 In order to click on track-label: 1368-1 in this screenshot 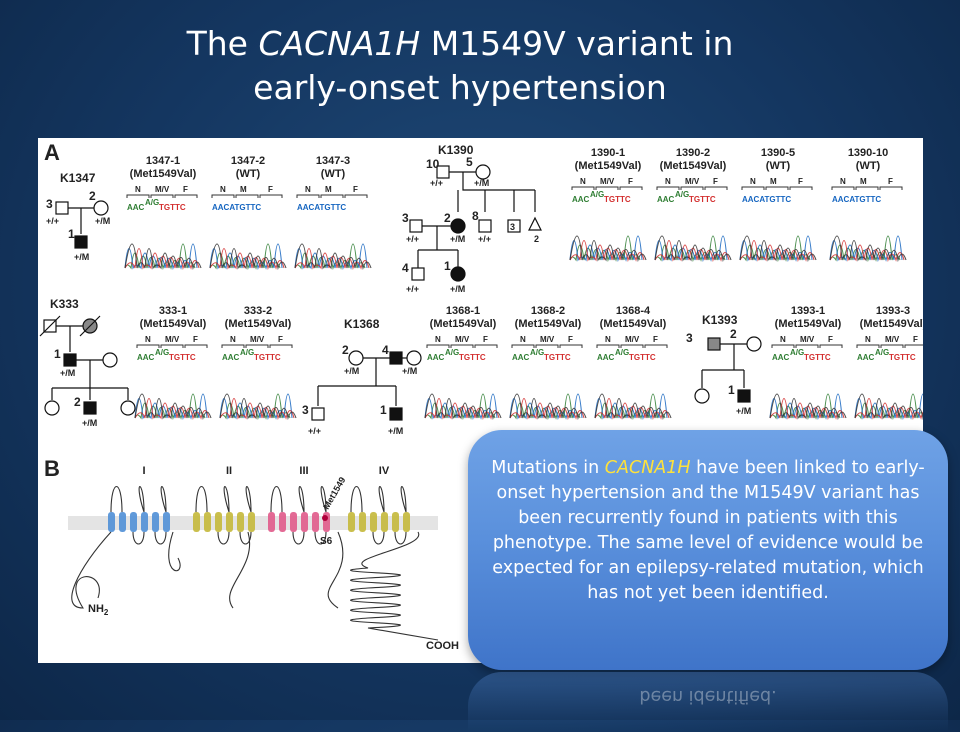, I will do `click(463, 311)`.